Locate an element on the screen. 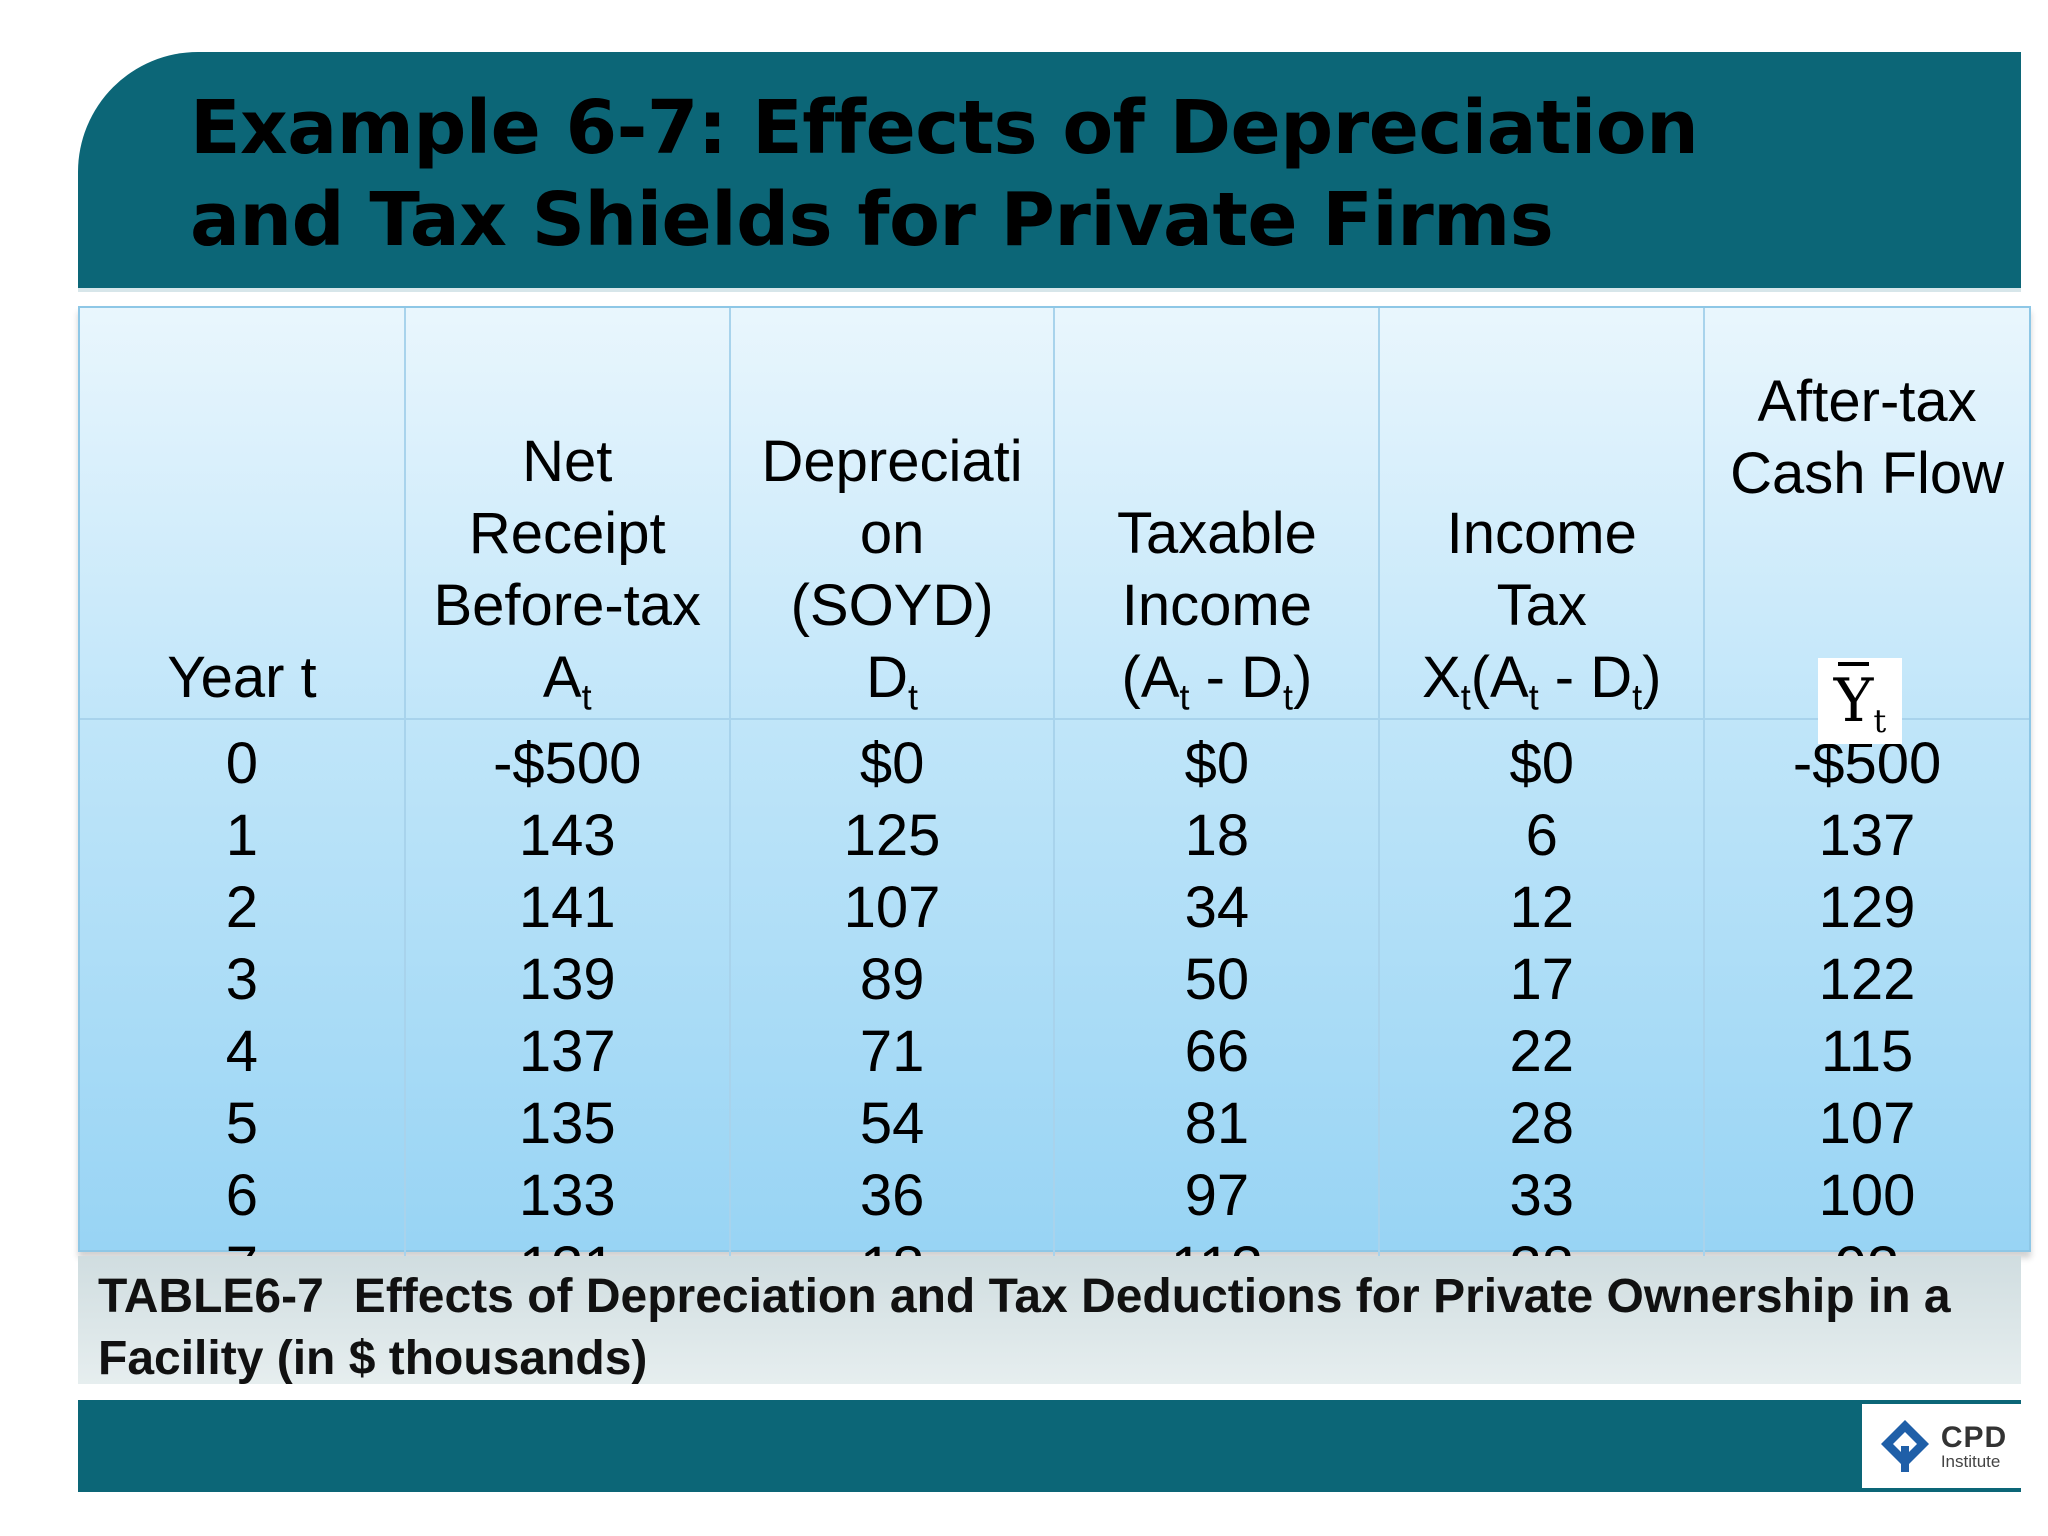 This screenshot has width=2048, height=1536. cell-year: 1 is located at coordinates (242, 835).